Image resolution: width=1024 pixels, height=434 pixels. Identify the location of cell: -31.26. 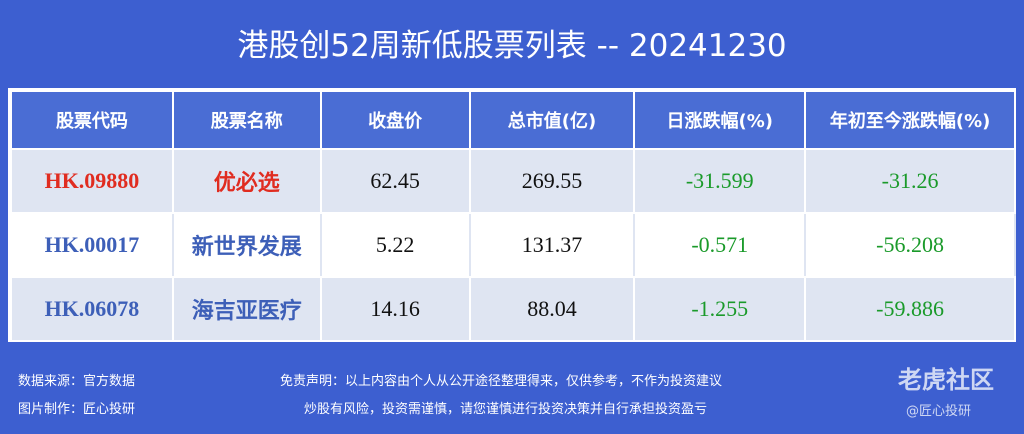
(910, 181).